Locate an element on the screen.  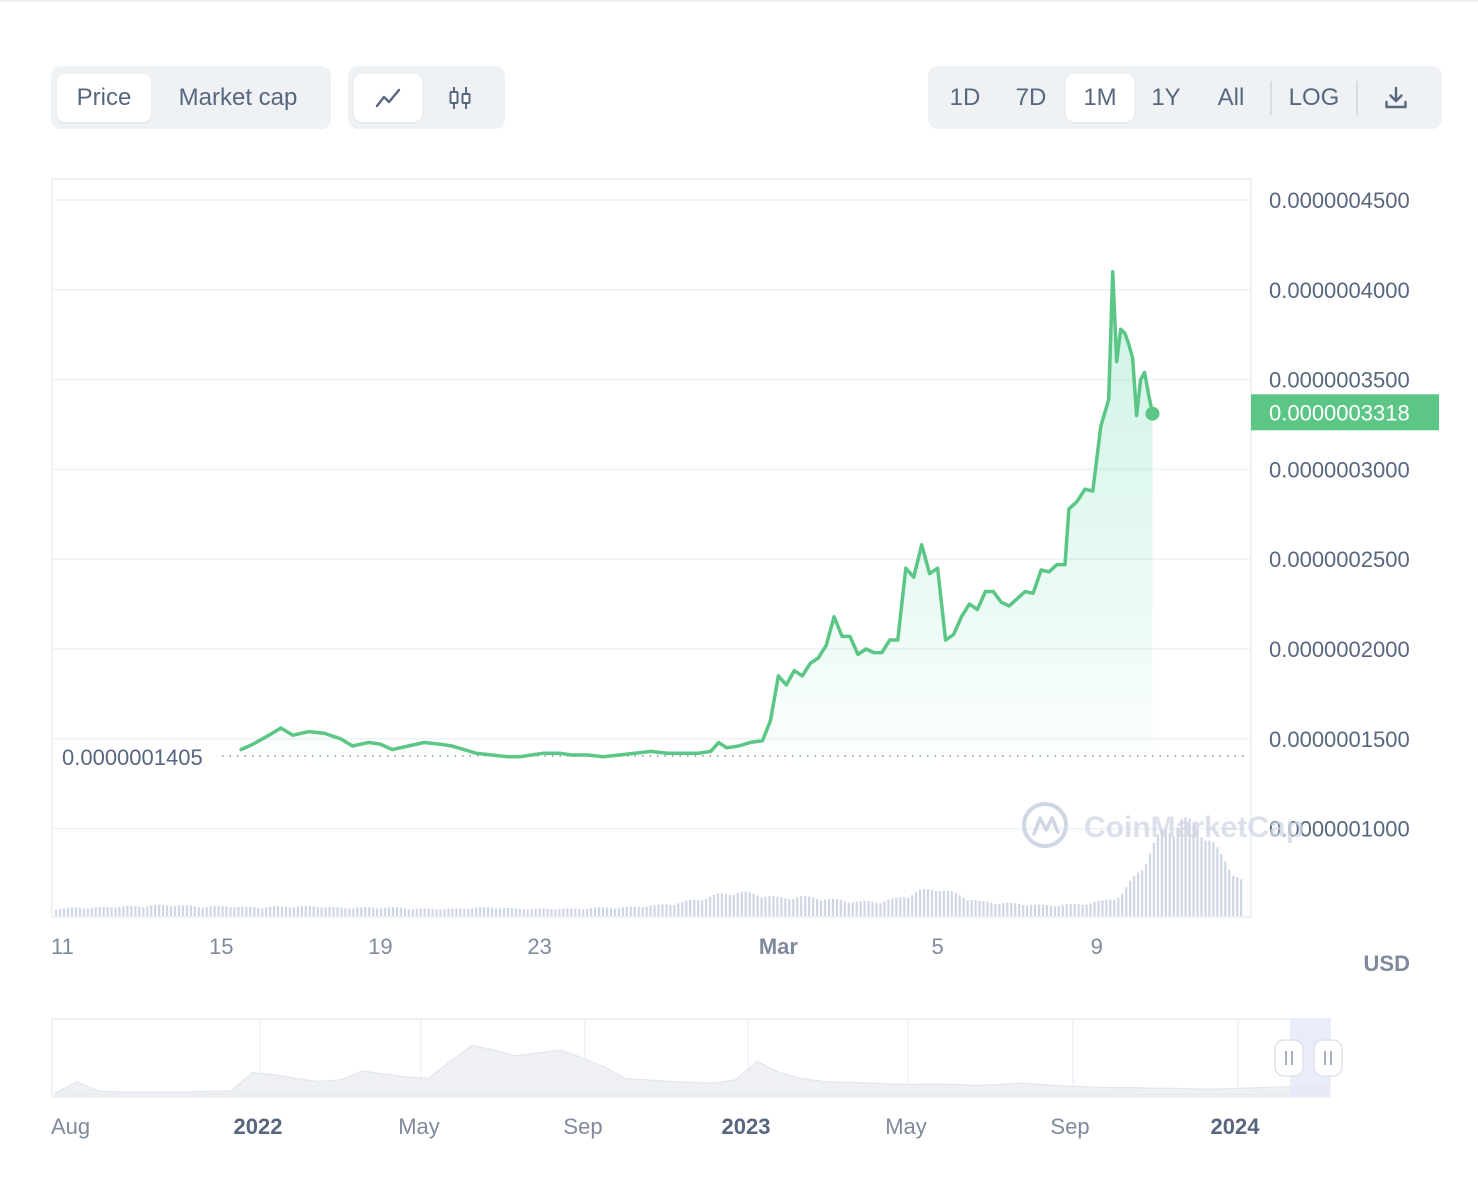
x-tick-label: 9 is located at coordinates (1097, 946).